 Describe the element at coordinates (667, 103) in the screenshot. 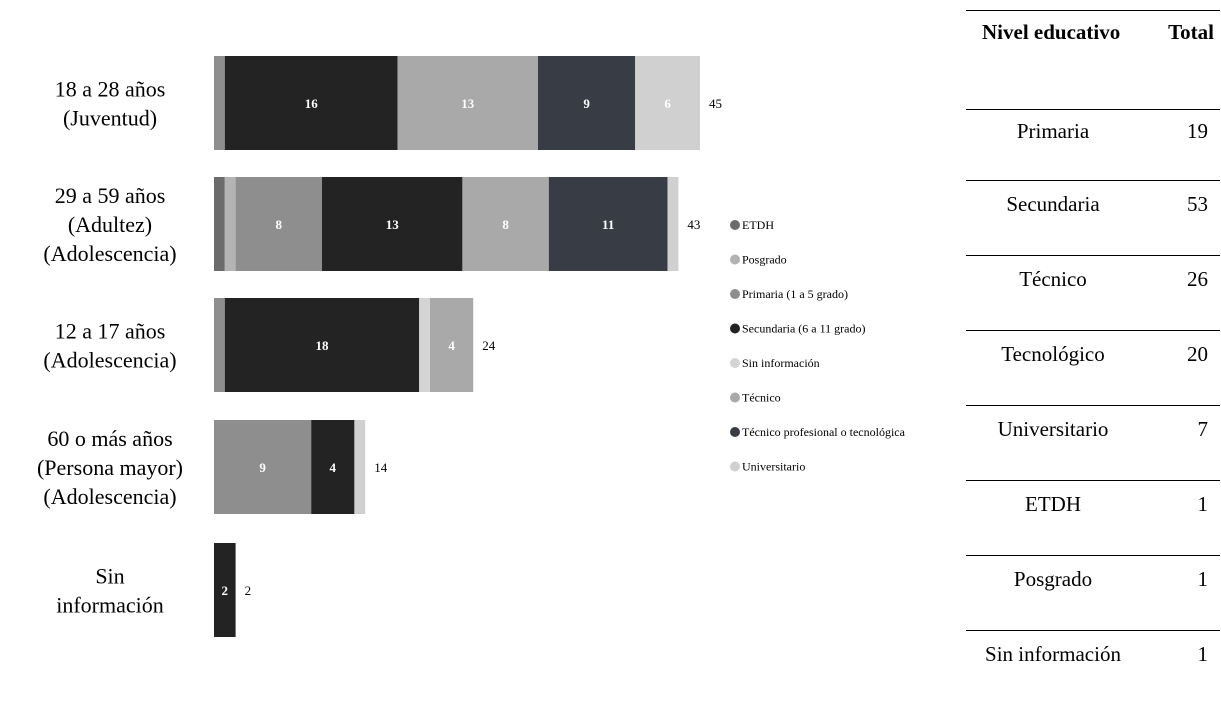

I see `segment-value-label: 6` at that location.